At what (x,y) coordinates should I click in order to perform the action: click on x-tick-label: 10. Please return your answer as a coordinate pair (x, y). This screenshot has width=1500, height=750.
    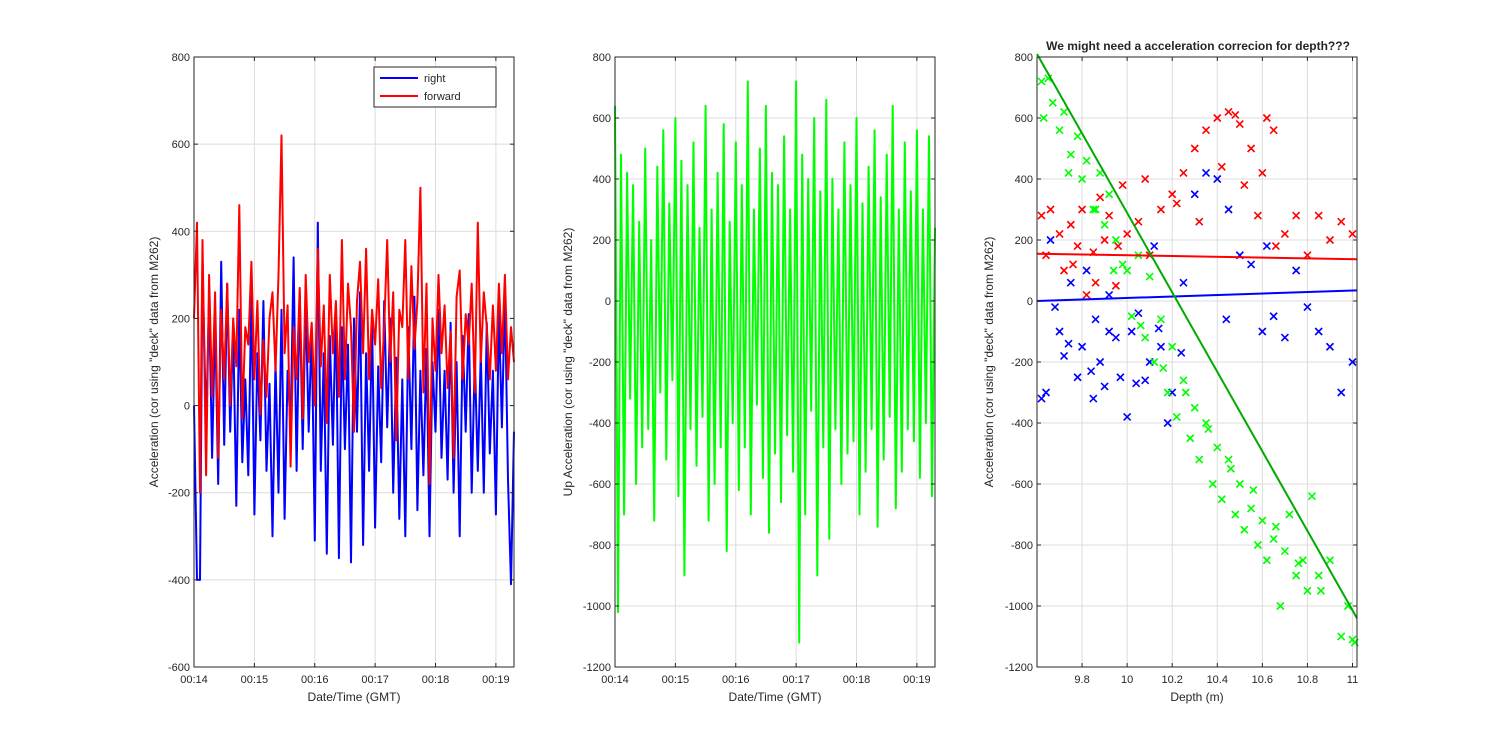
    Looking at the image, I should click on (1127, 680).